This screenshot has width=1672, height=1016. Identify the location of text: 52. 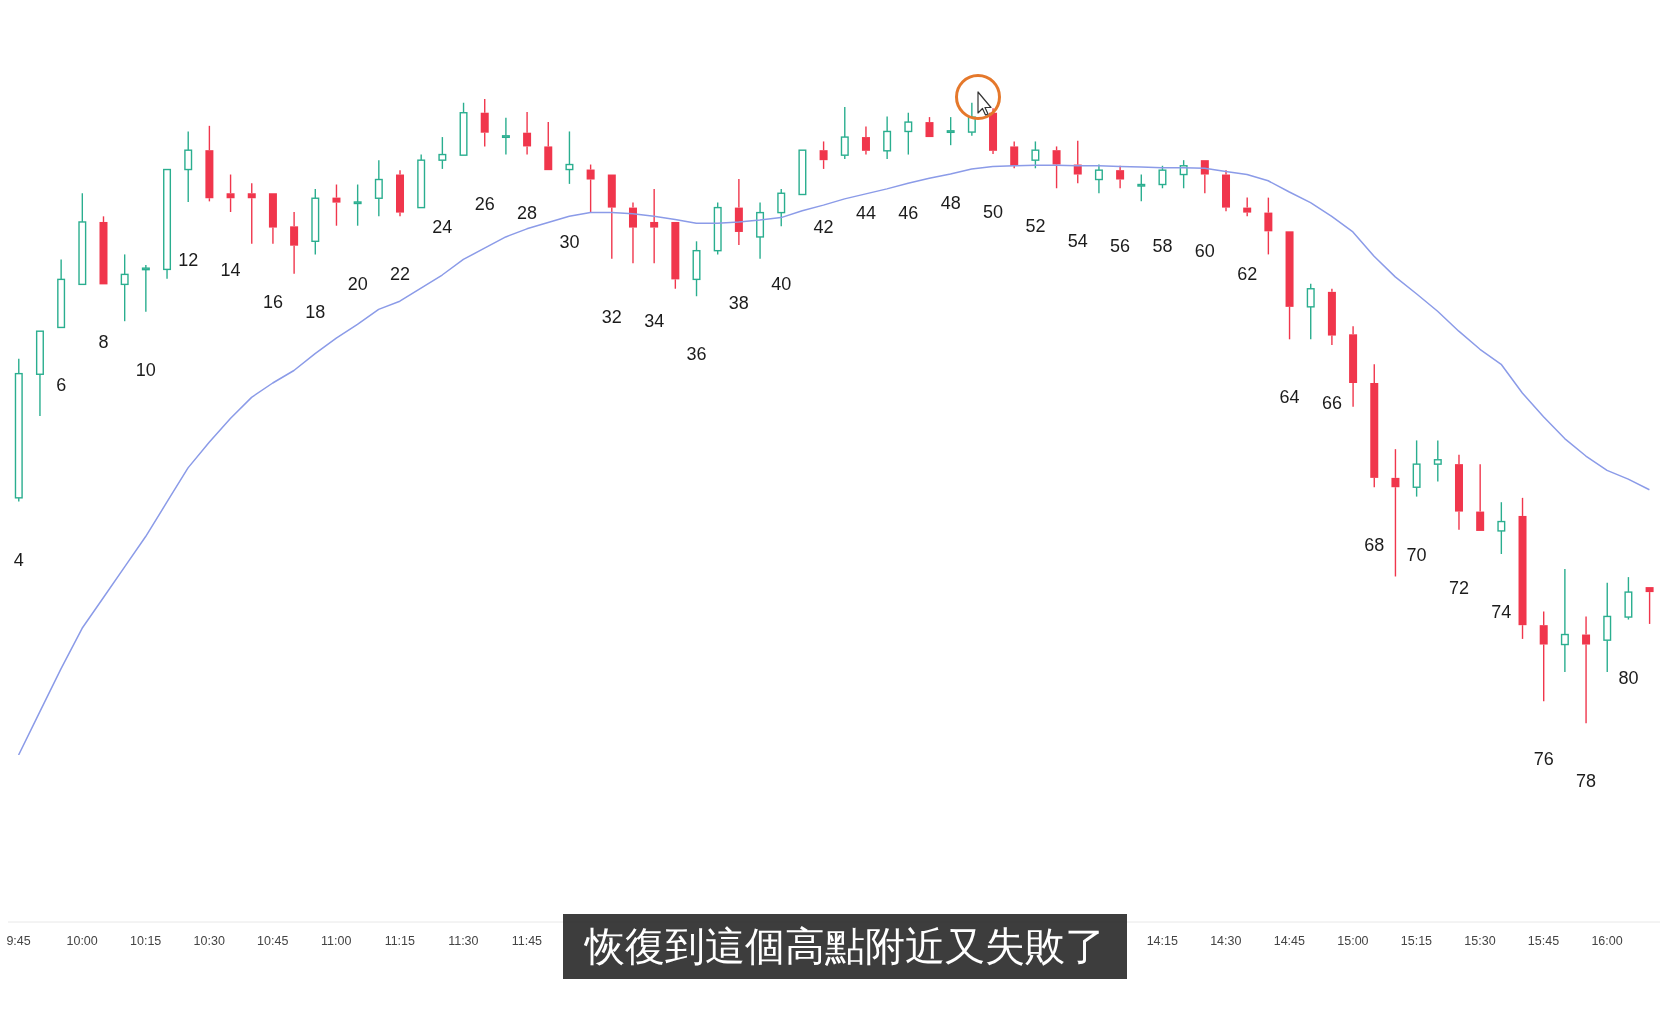
(1035, 226).